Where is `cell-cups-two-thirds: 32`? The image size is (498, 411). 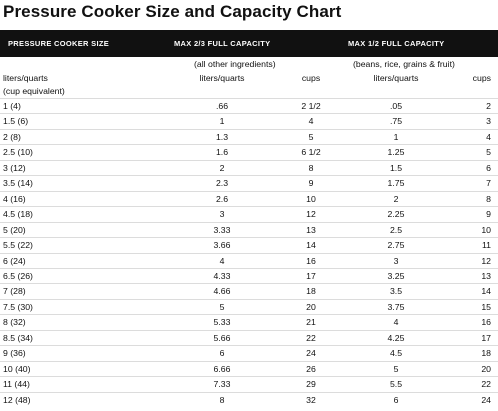
cell-cups-two-thirds: 32 is located at coordinates (311, 399).